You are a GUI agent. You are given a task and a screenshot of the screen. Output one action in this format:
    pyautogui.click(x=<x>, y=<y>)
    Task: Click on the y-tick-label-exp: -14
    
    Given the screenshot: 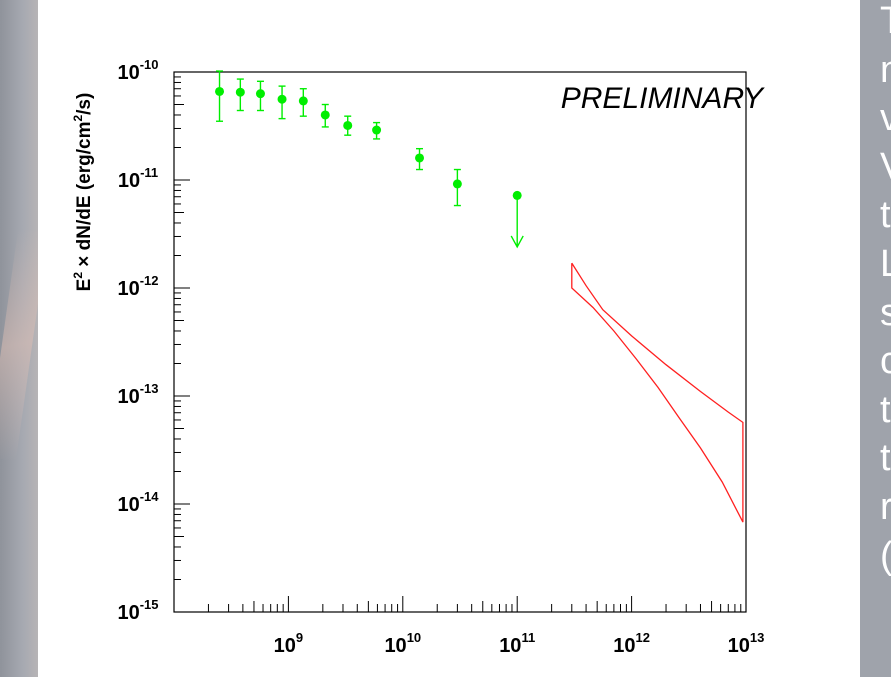 What is the action you would take?
    pyautogui.click(x=150, y=496)
    